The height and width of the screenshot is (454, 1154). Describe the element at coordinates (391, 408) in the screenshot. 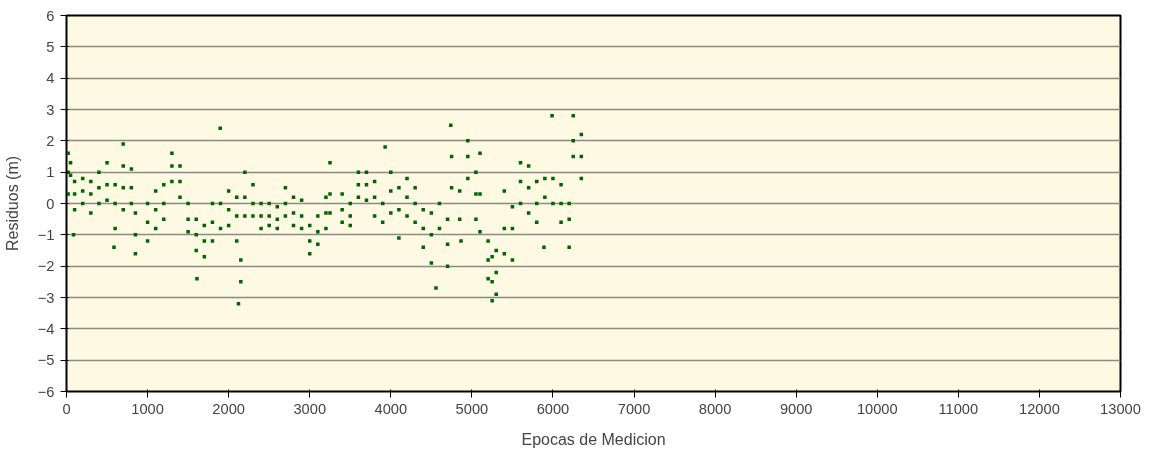

I see `x-tick-label: 4000` at that location.